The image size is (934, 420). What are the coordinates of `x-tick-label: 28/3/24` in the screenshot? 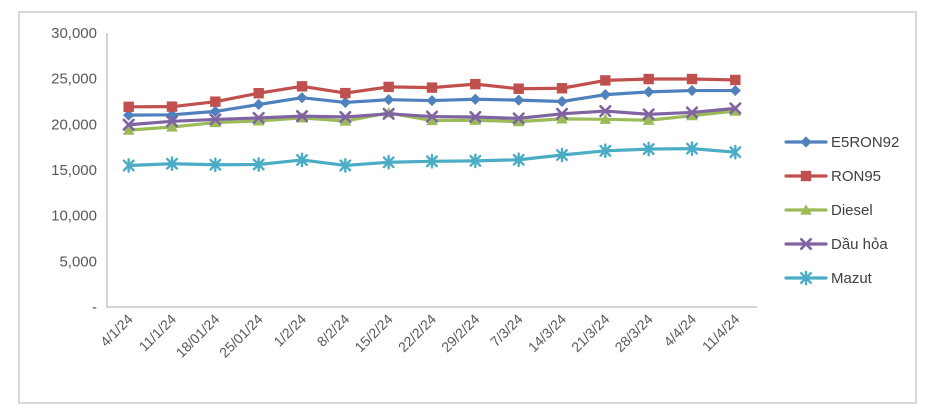 It's located at (633, 333).